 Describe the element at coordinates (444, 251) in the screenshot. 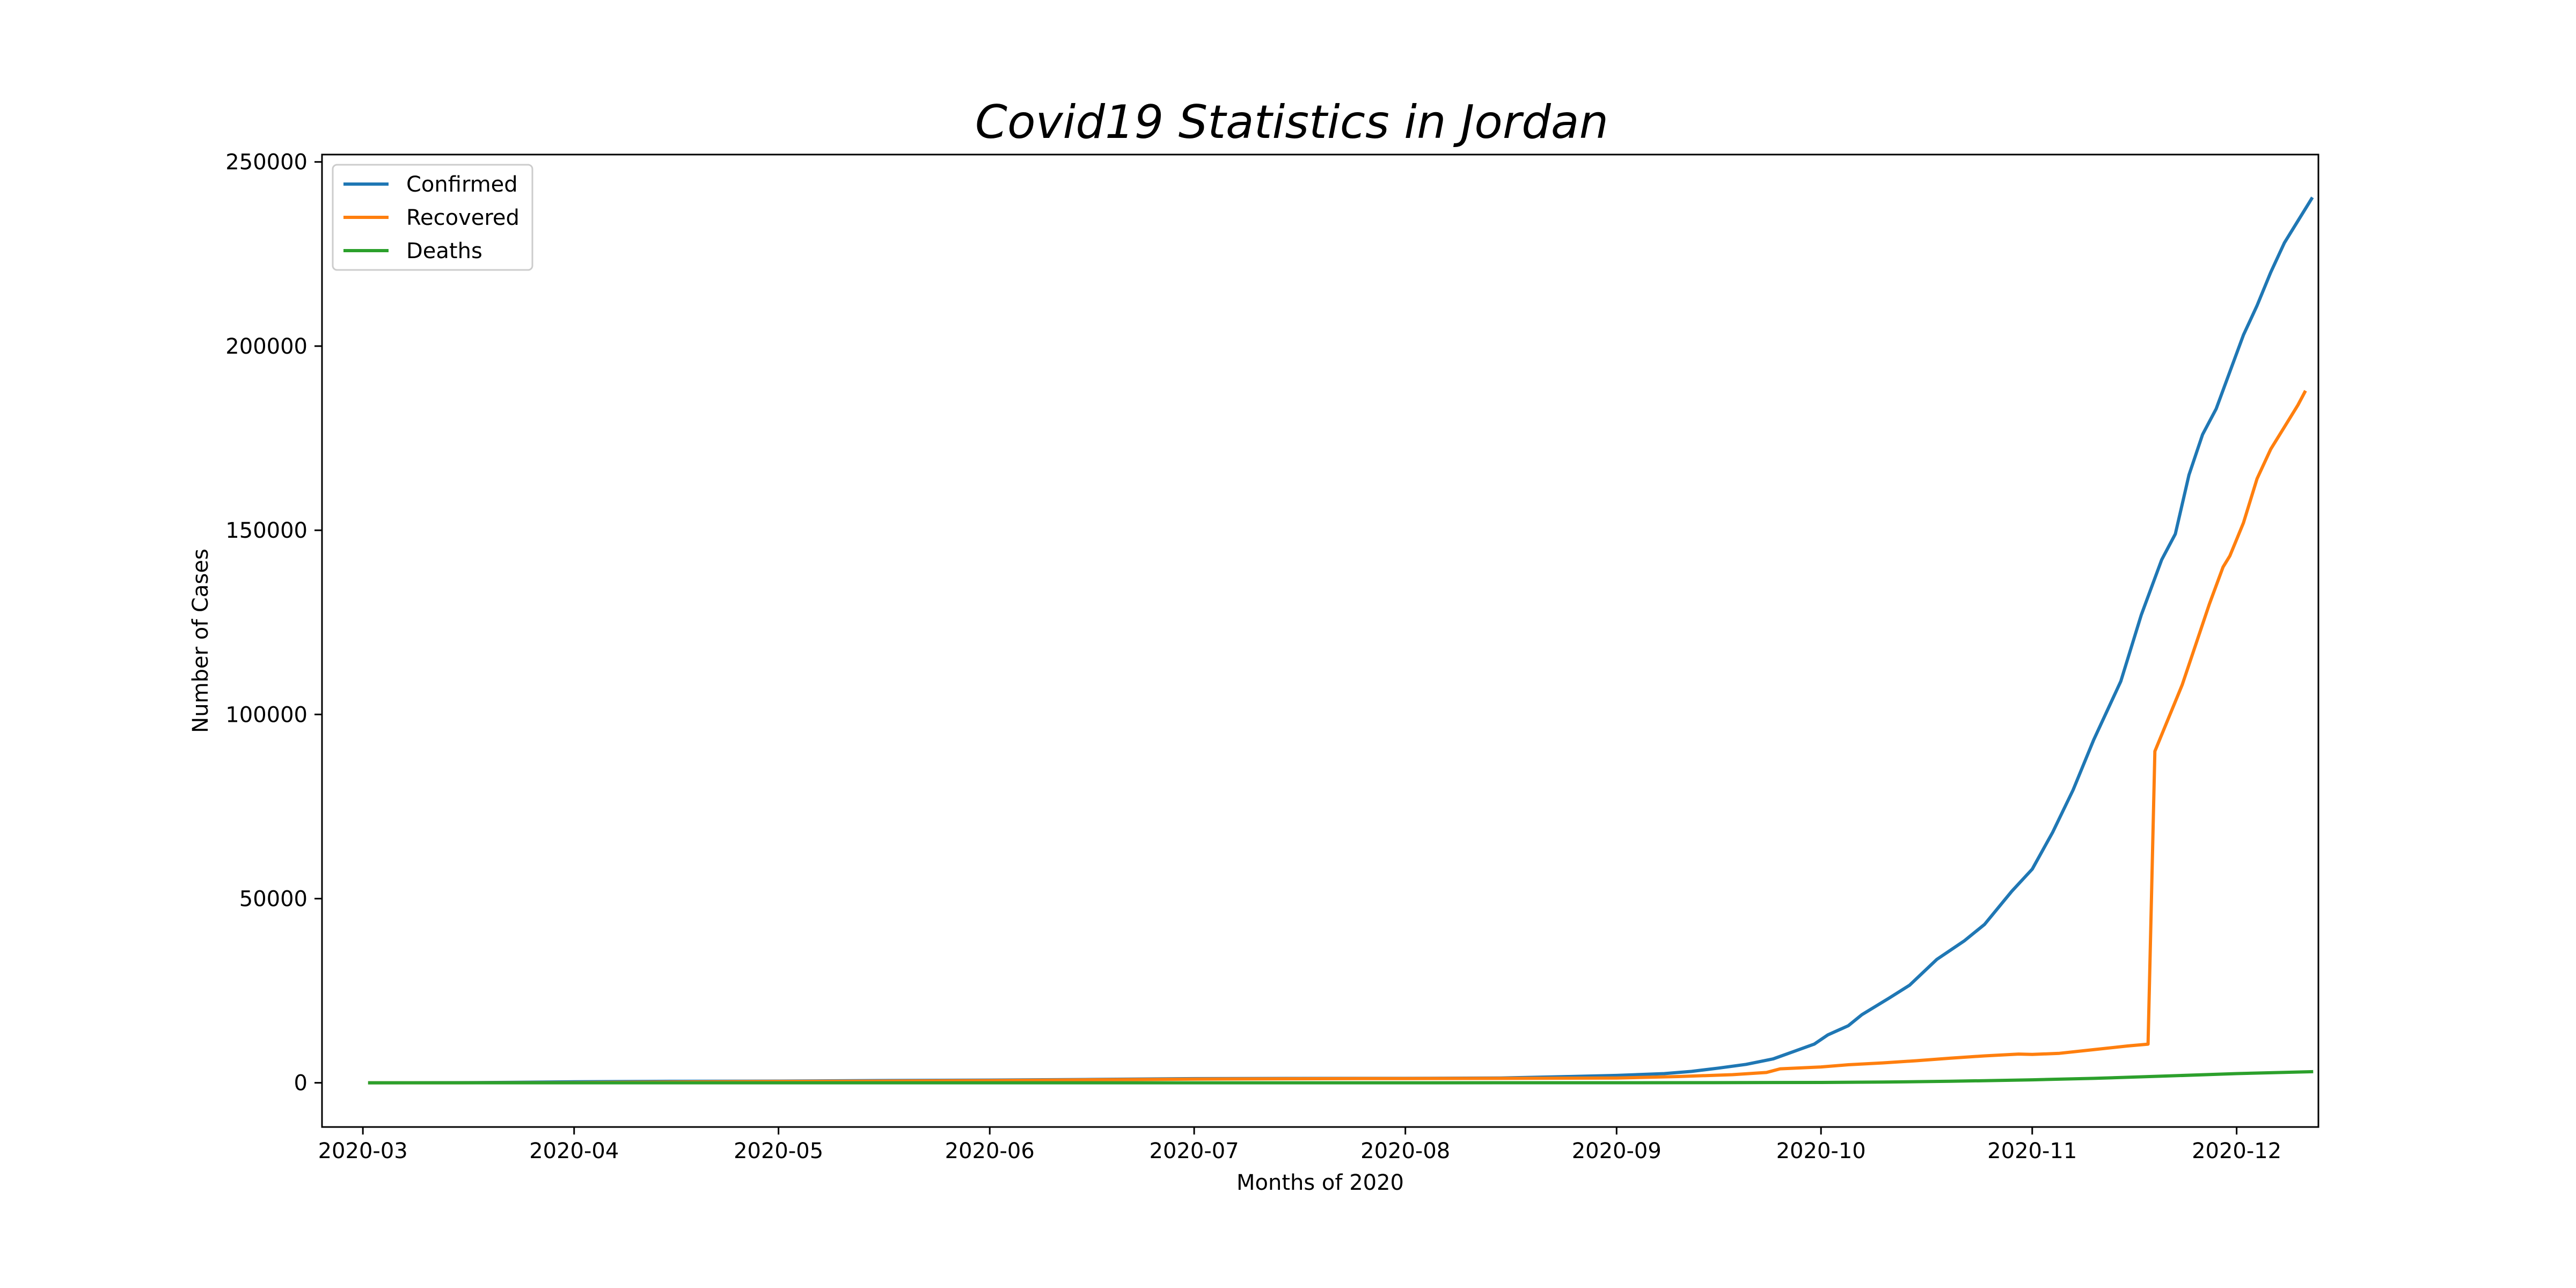

I see `legend-label-deaths: Deaths` at that location.